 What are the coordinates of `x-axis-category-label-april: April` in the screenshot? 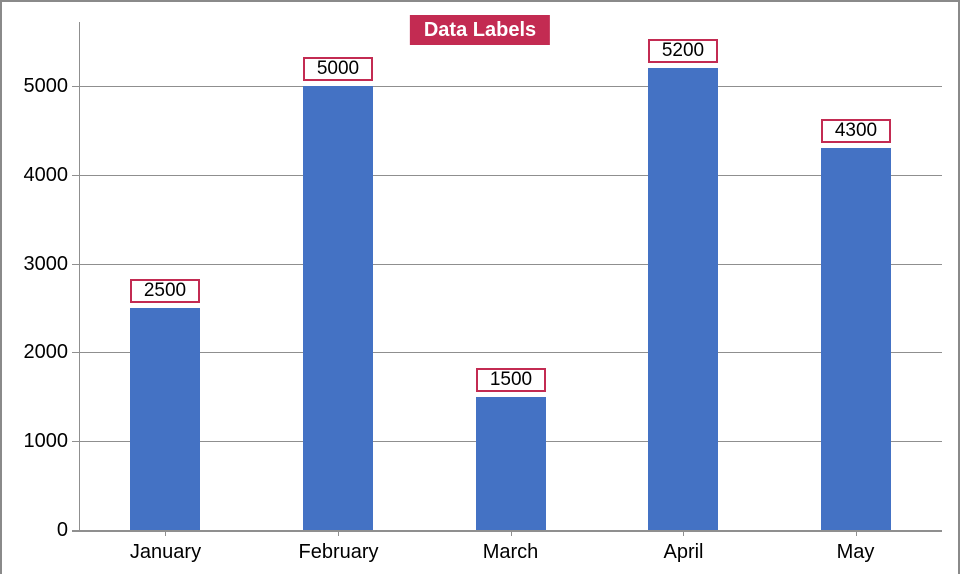 It's located at (683, 552).